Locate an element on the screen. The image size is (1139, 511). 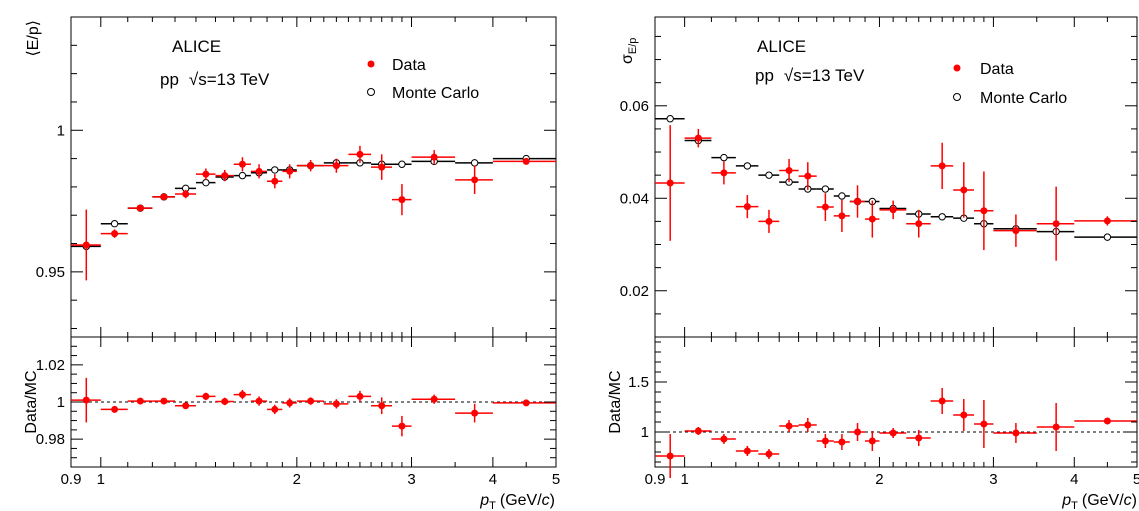
left-top-marks is located at coordinates (313, 213).